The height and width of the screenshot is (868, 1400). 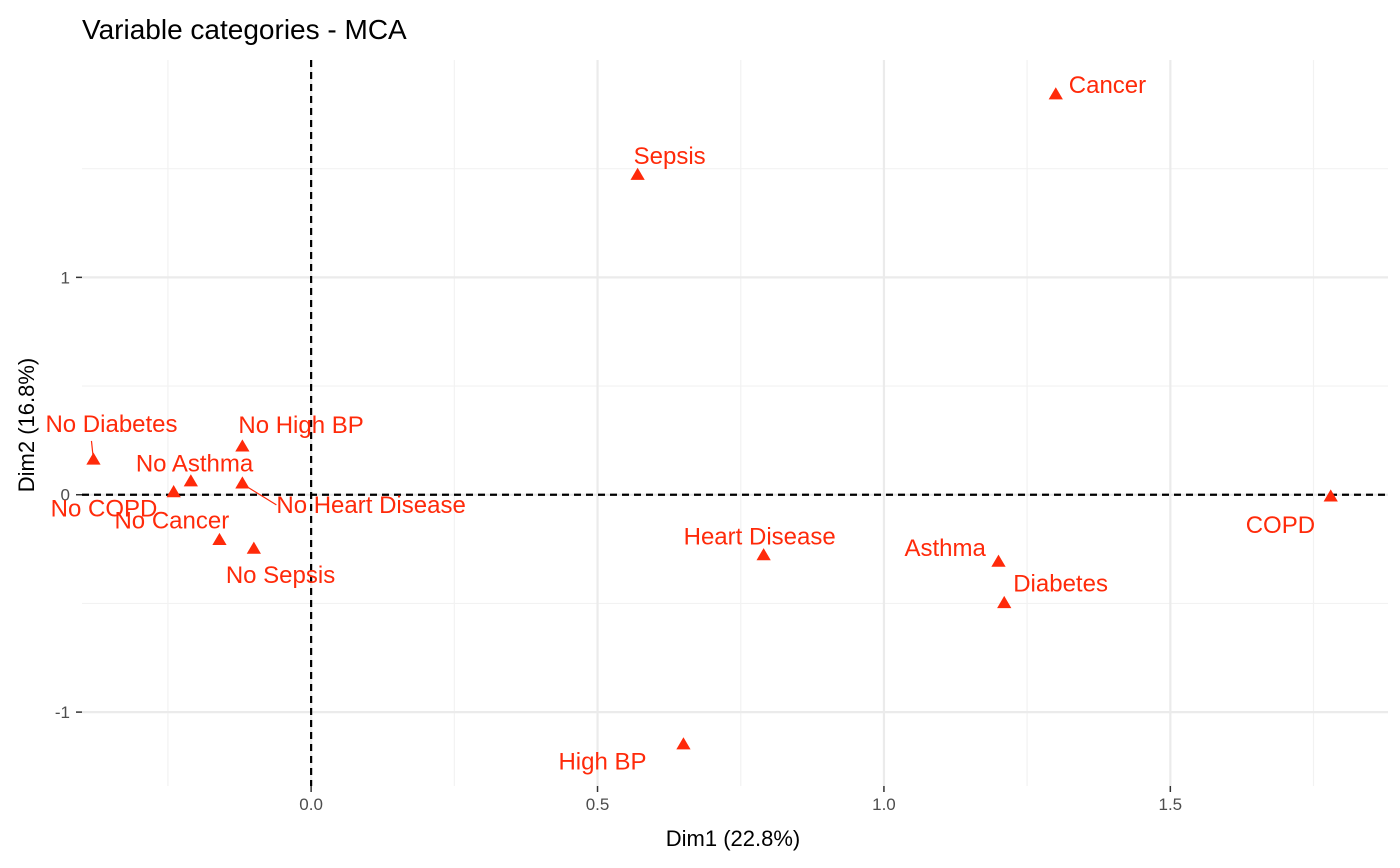 I want to click on label-no-asthma: No Asthma, so click(x=195, y=464).